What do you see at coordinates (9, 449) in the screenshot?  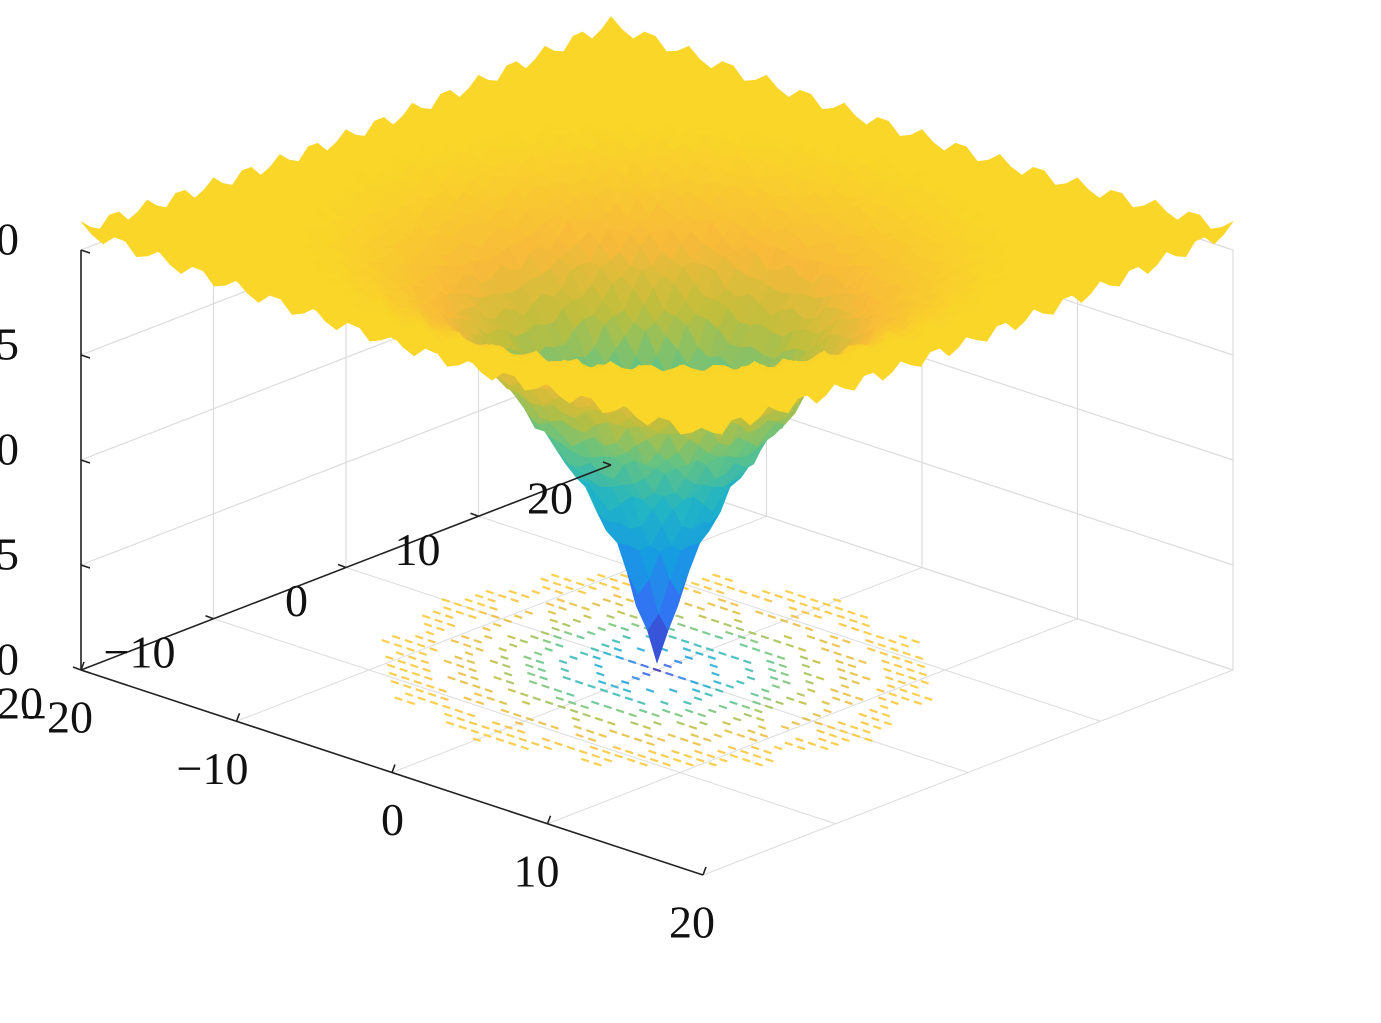 I see `z-tick-label: 10` at bounding box center [9, 449].